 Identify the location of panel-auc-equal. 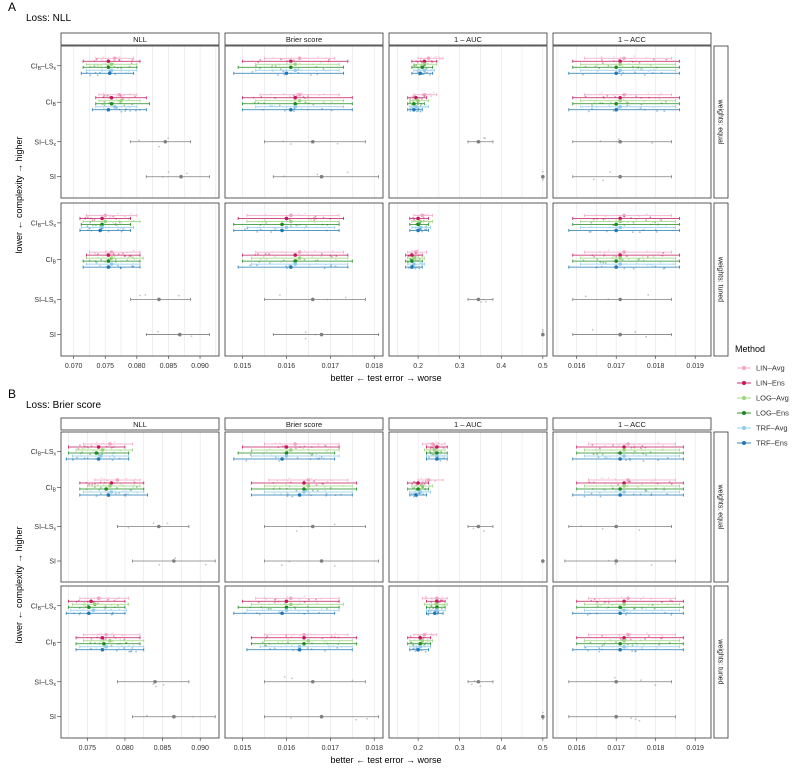
(468, 122).